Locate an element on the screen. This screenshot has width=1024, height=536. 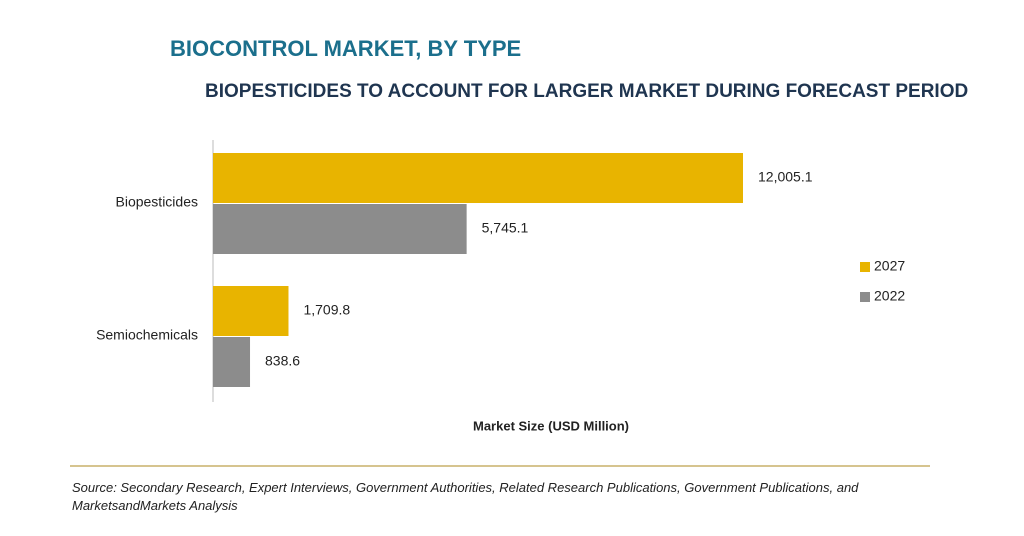
x-axis-label: Market Size (USD Million) is located at coordinates (551, 425).